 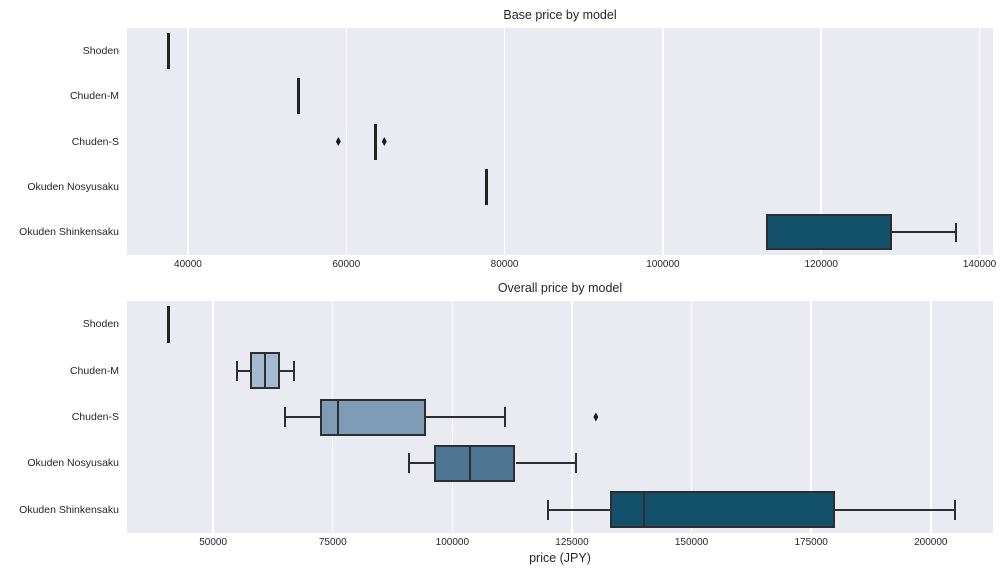 What do you see at coordinates (560, 15) in the screenshot?
I see `chart-title: Base price by model` at bounding box center [560, 15].